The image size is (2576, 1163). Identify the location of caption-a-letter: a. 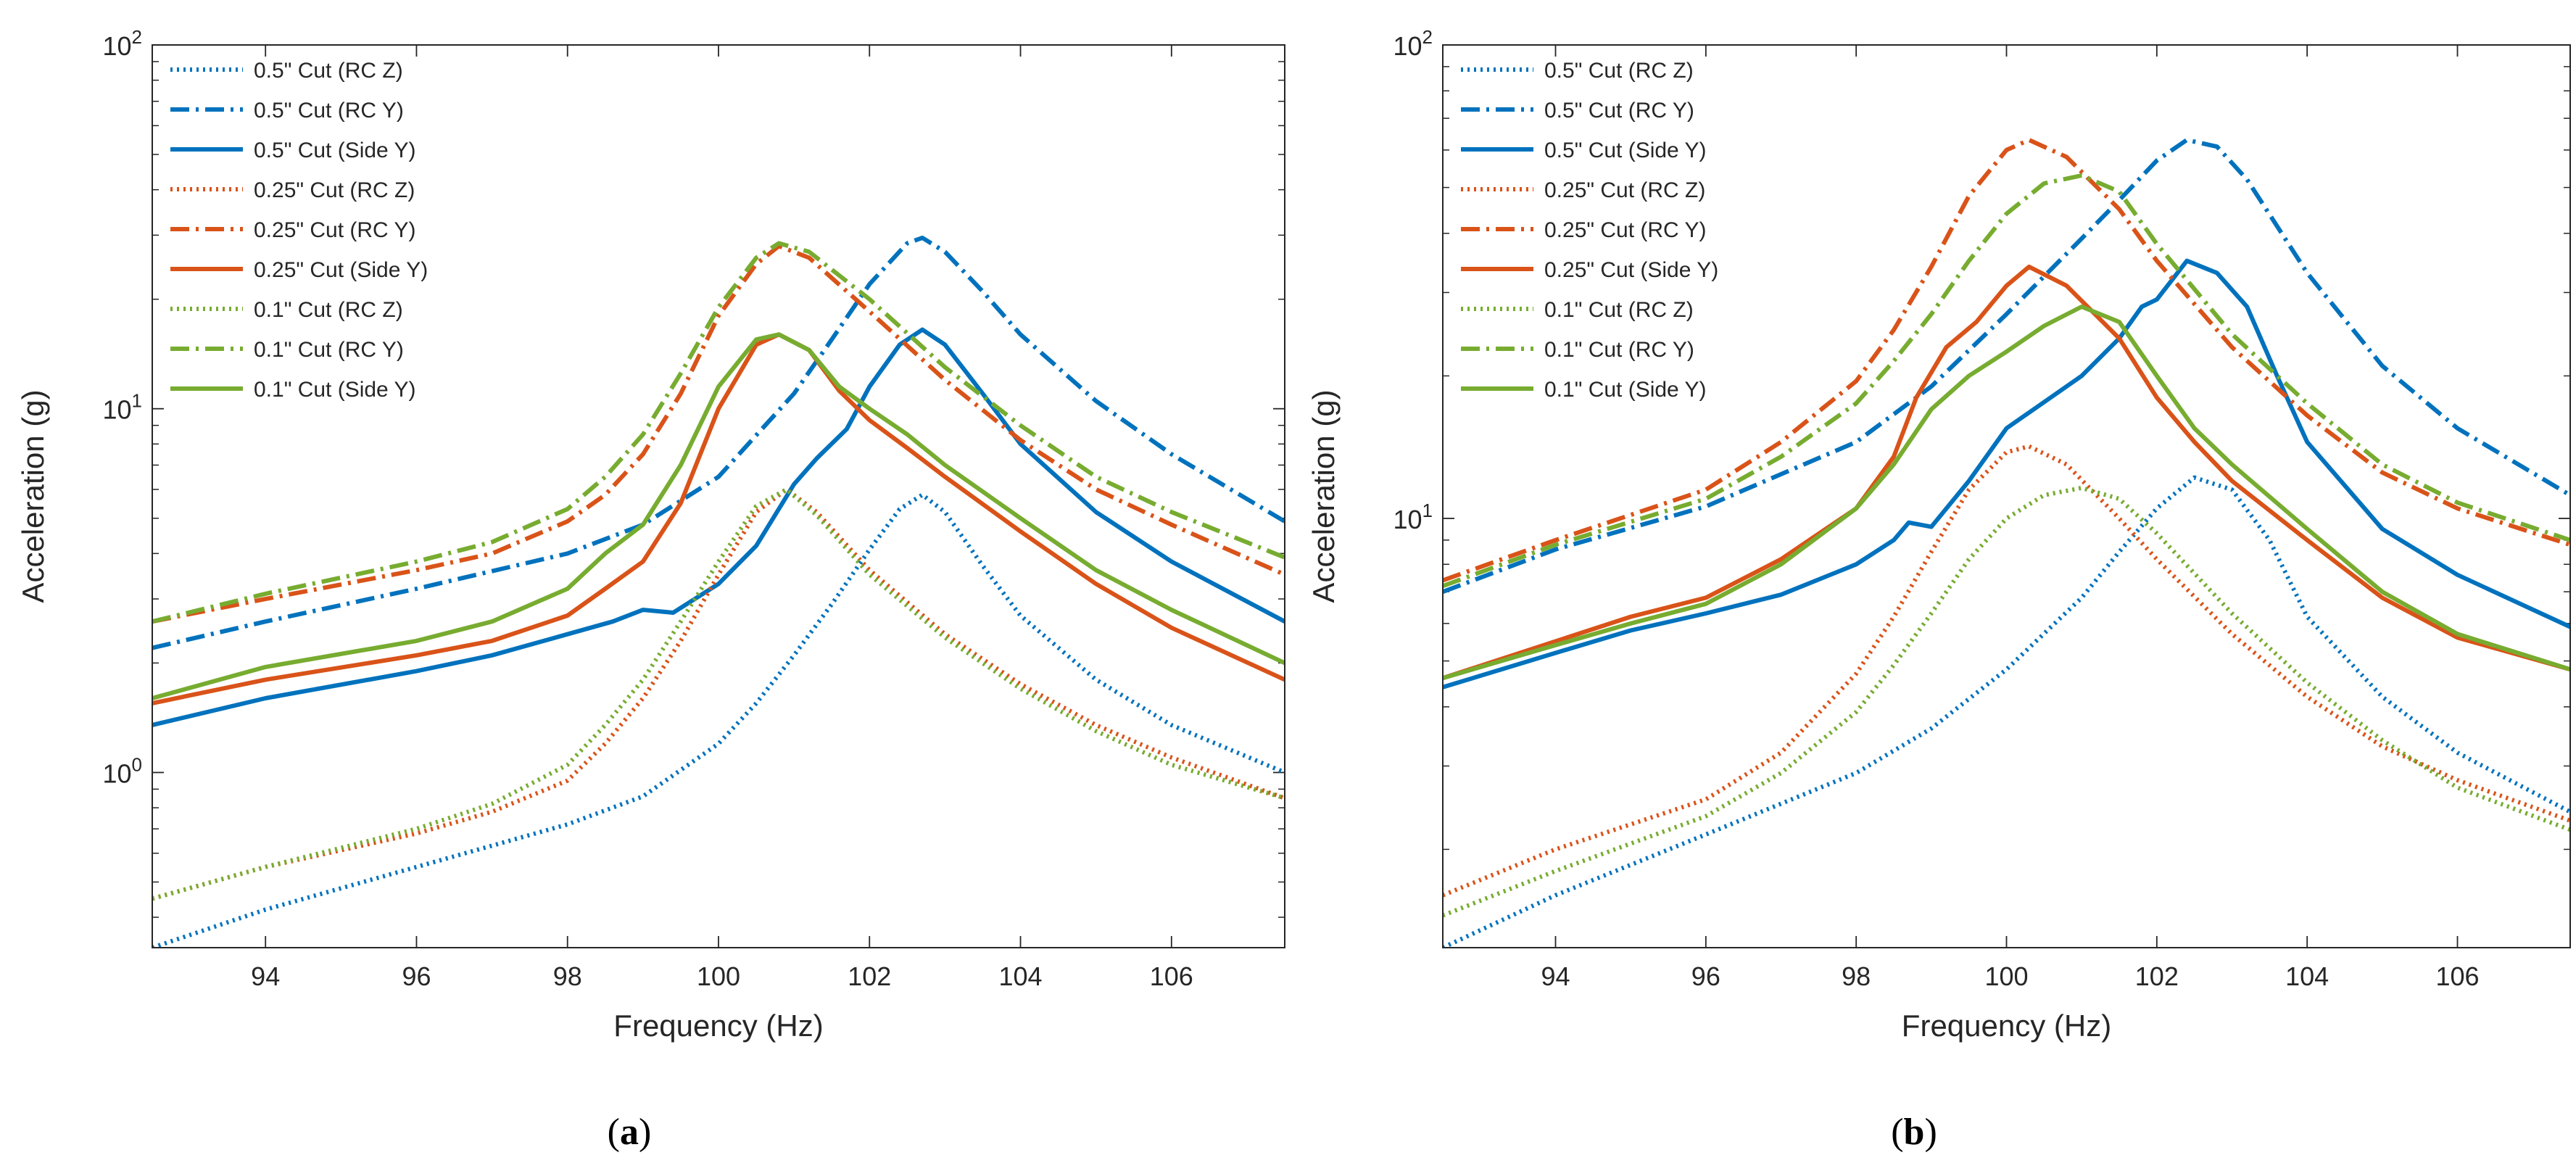
(630, 1132).